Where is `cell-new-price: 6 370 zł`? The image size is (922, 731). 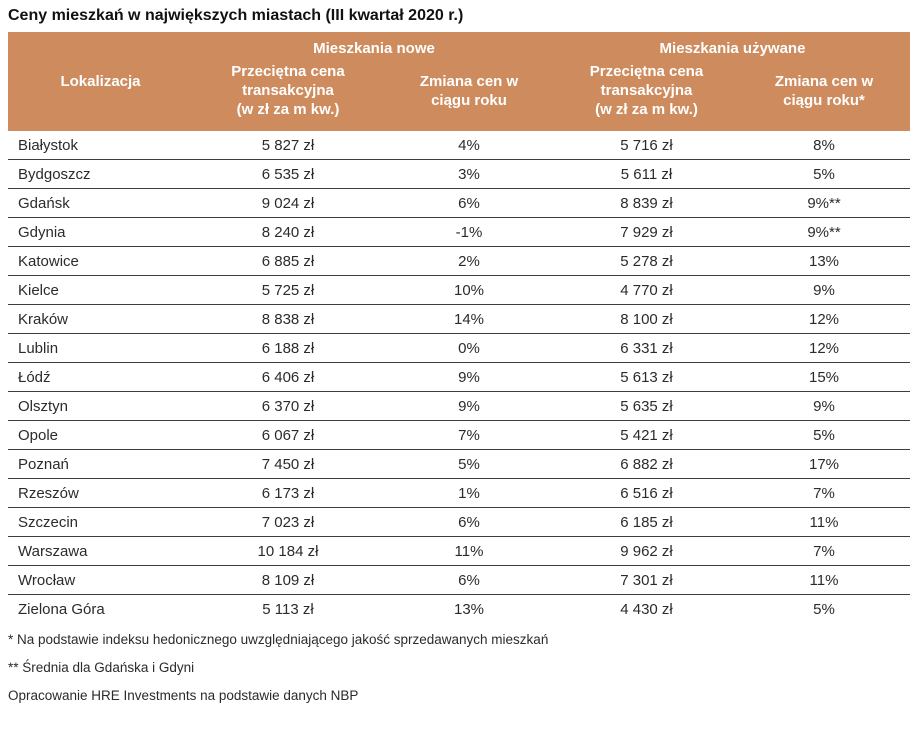 cell-new-price: 6 370 zł is located at coordinates (288, 406).